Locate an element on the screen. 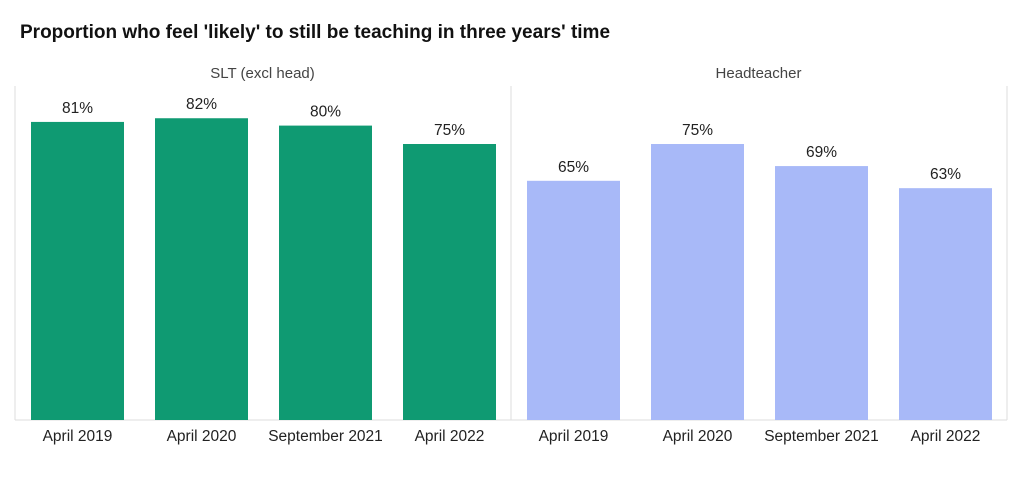 The image size is (1024, 495). data-label: 81% is located at coordinates (77, 108).